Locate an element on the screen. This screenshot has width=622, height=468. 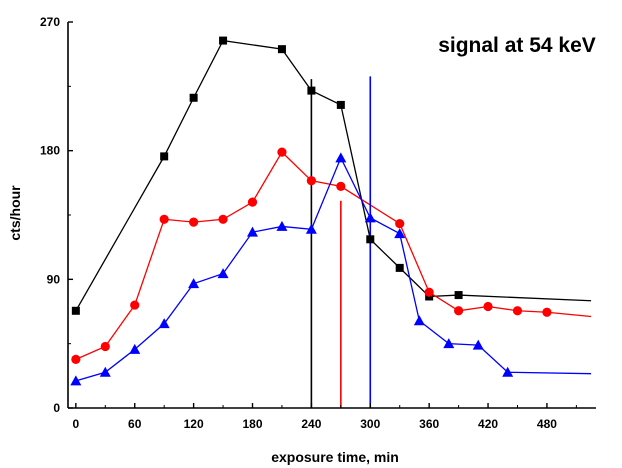
y-tick-label: 270 is located at coordinates (50, 22).